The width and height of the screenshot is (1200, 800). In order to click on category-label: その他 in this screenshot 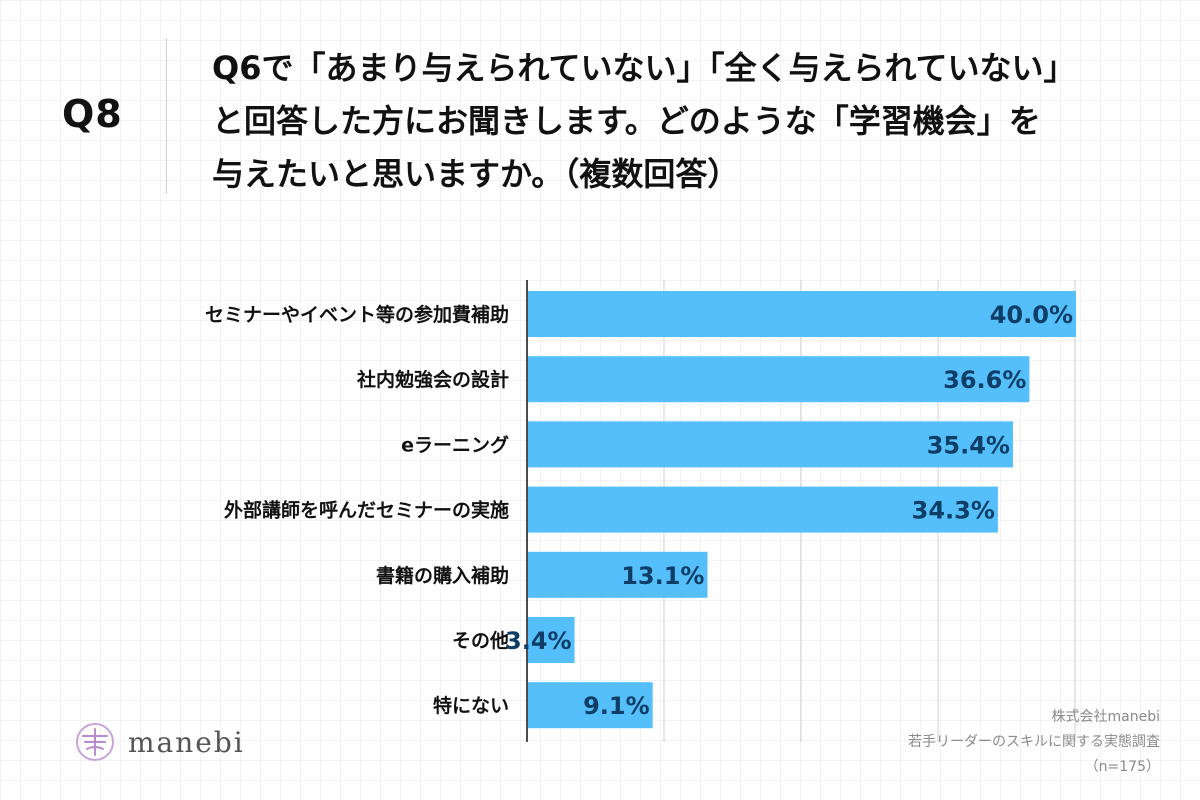, I will do `click(480, 640)`.